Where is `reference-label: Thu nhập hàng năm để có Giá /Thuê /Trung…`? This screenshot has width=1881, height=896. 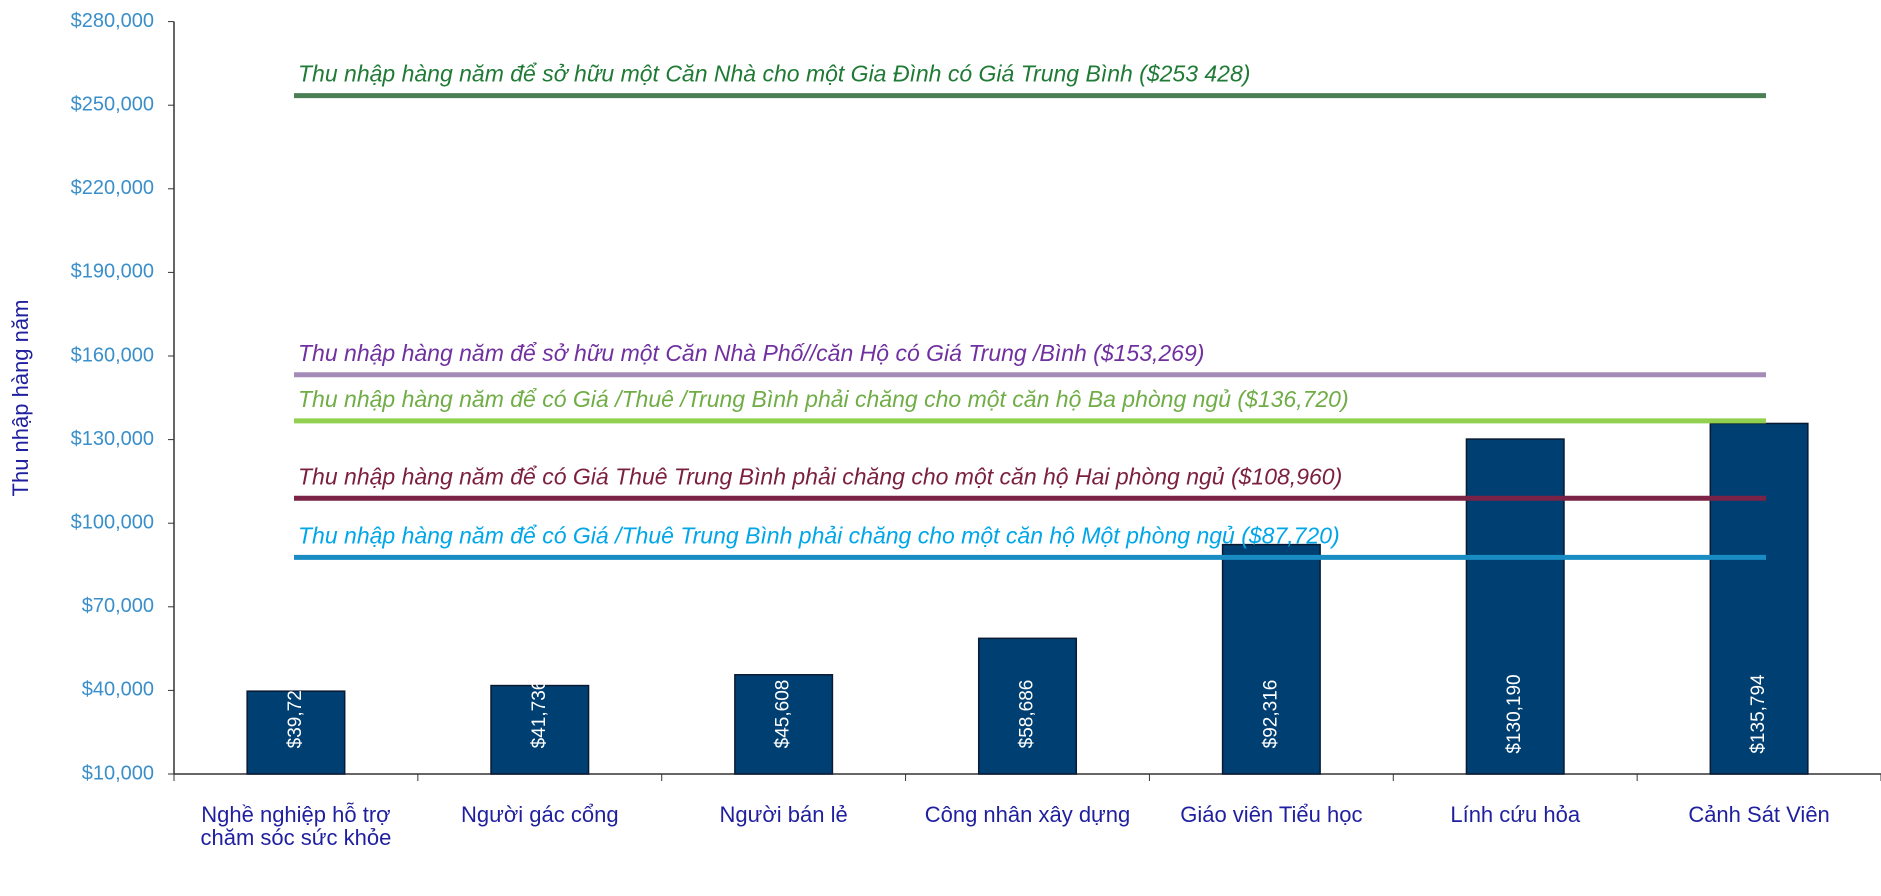 reference-label: Thu nhập hàng năm để có Giá /Thuê /Trung… is located at coordinates (823, 399).